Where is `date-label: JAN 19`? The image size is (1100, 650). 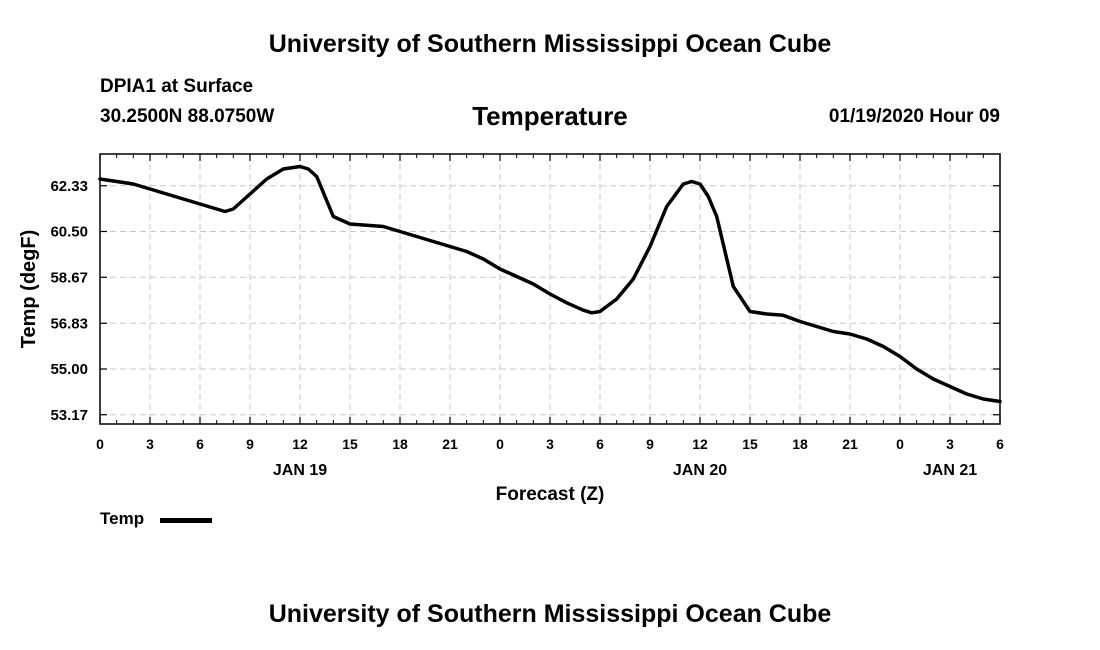 date-label: JAN 19 is located at coordinates (300, 470).